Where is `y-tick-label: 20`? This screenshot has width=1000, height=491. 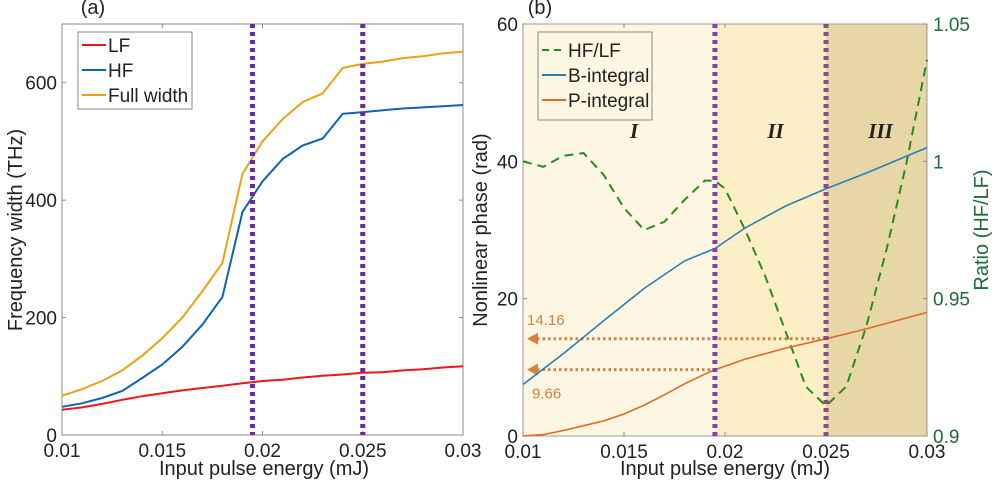
y-tick-label: 20 is located at coordinates (507, 300).